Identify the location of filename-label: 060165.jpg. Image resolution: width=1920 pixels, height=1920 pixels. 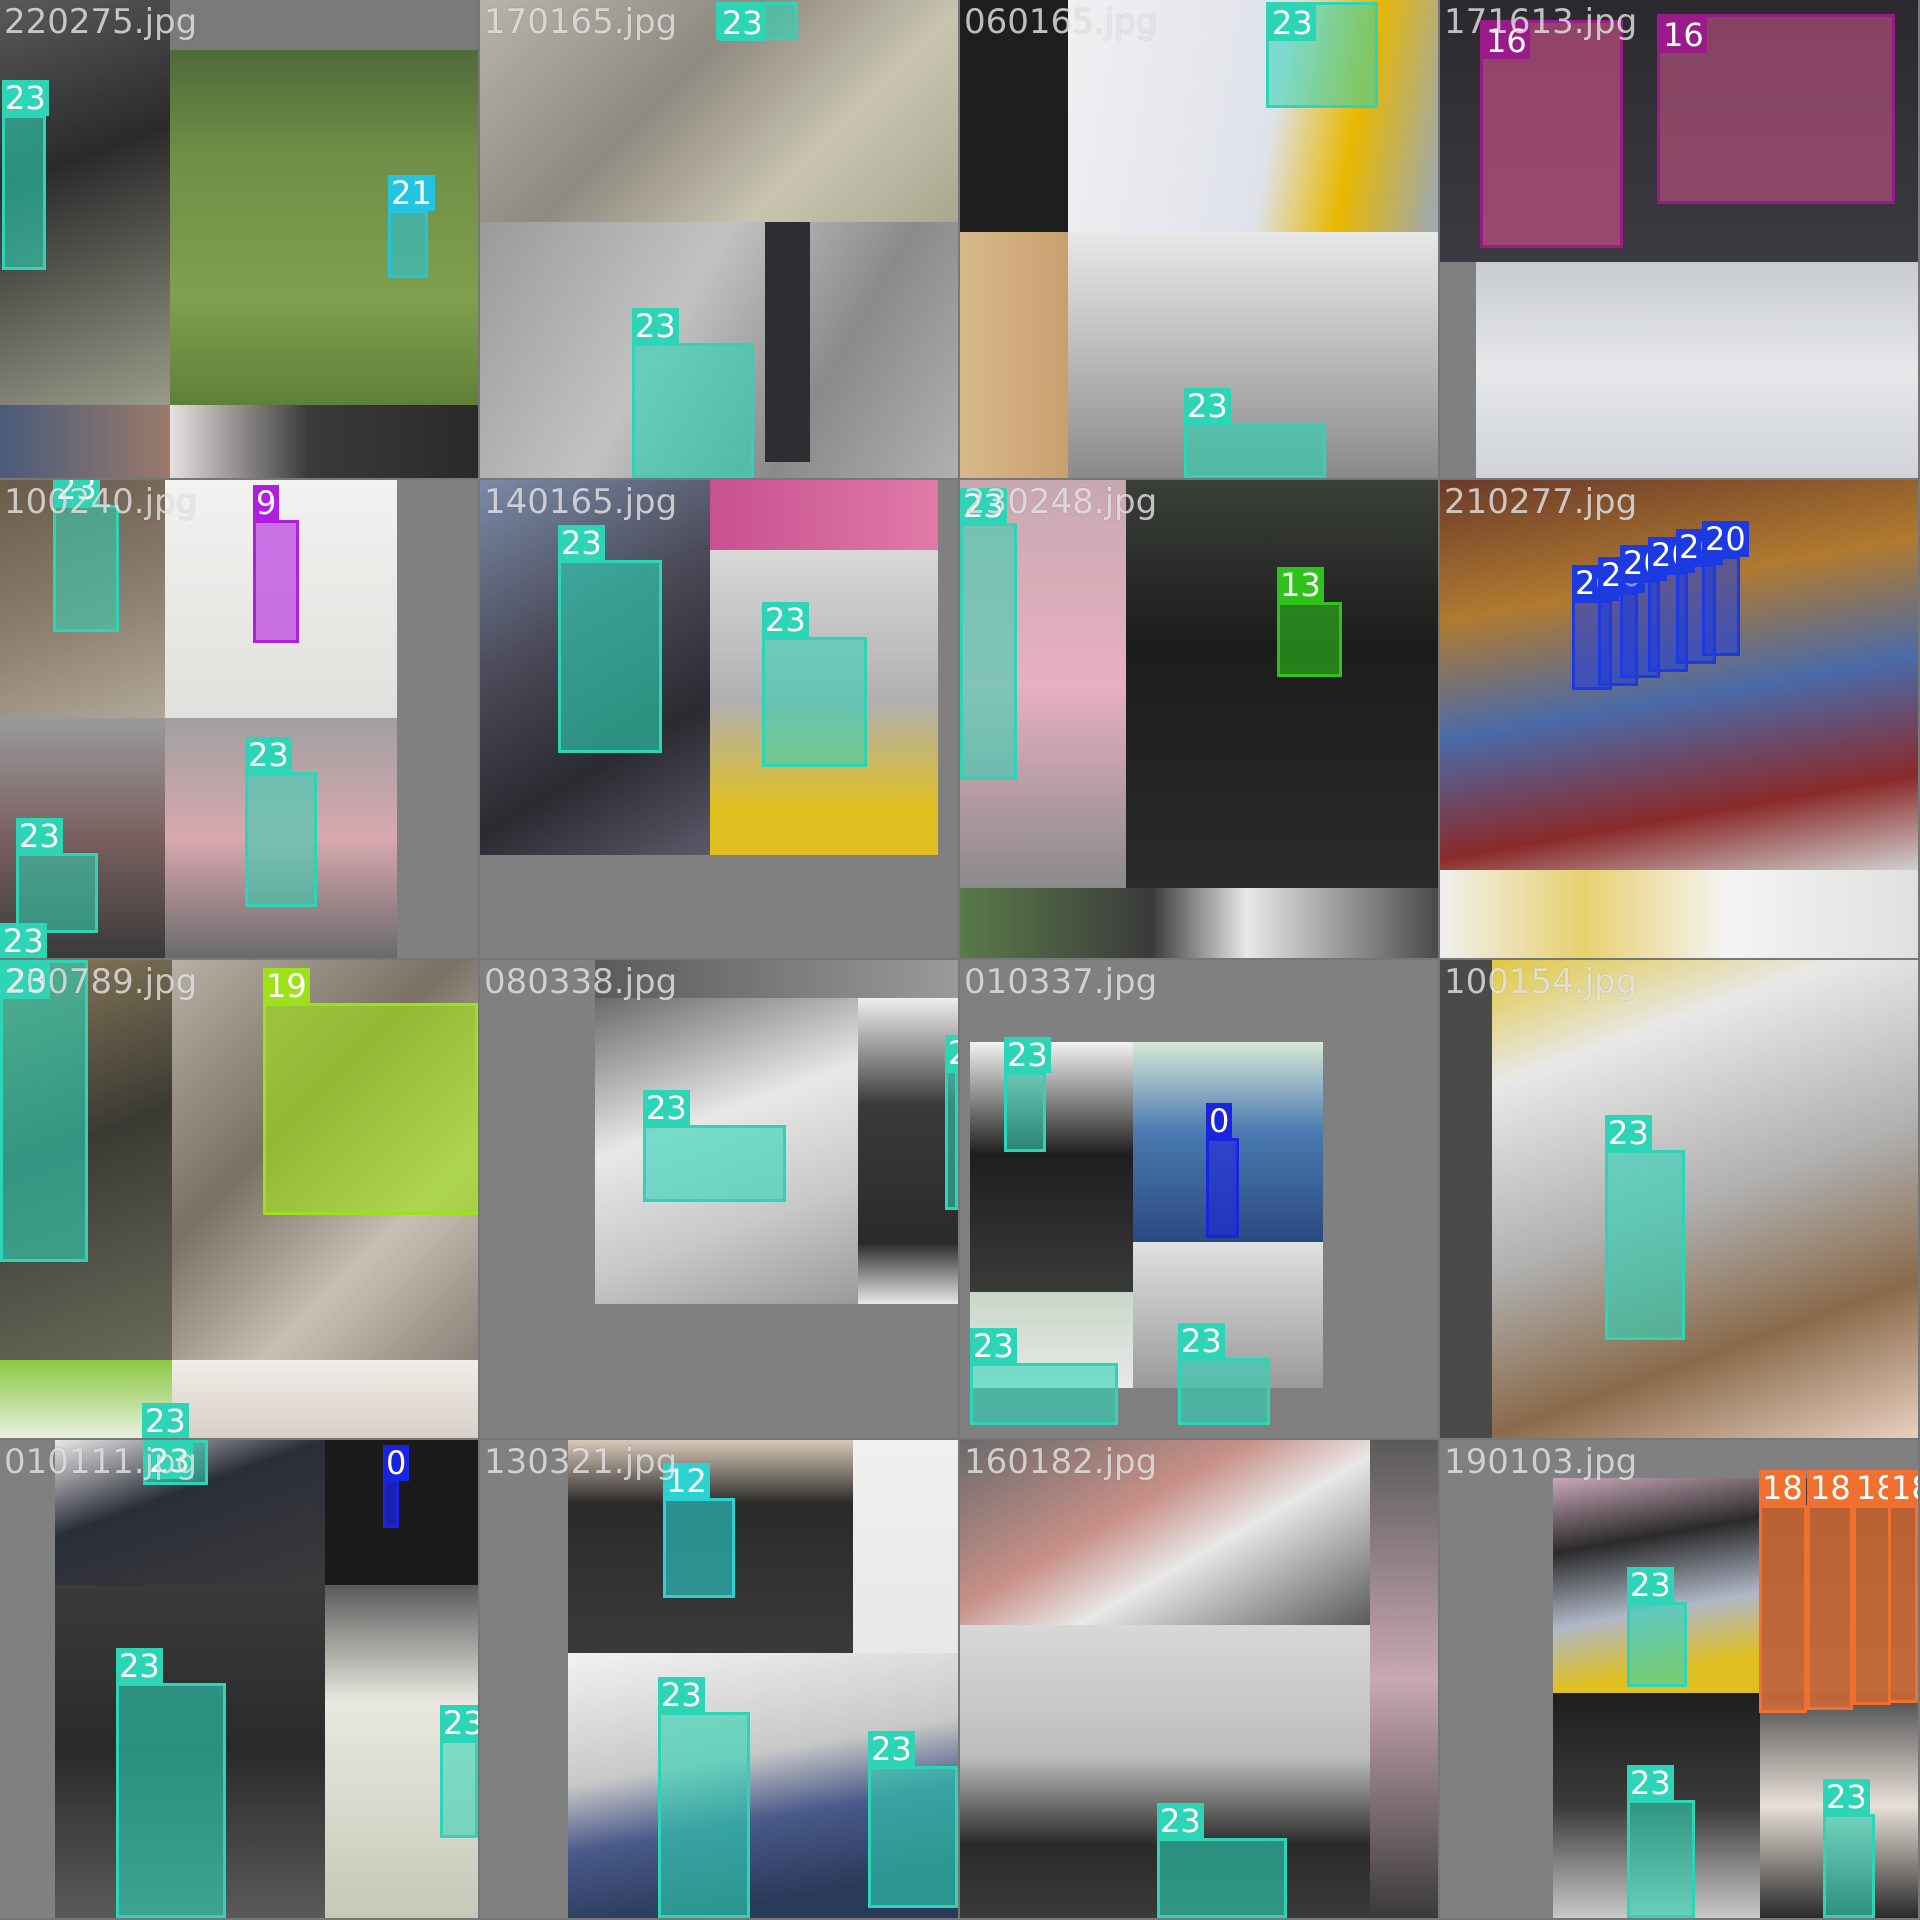
(1061, 22).